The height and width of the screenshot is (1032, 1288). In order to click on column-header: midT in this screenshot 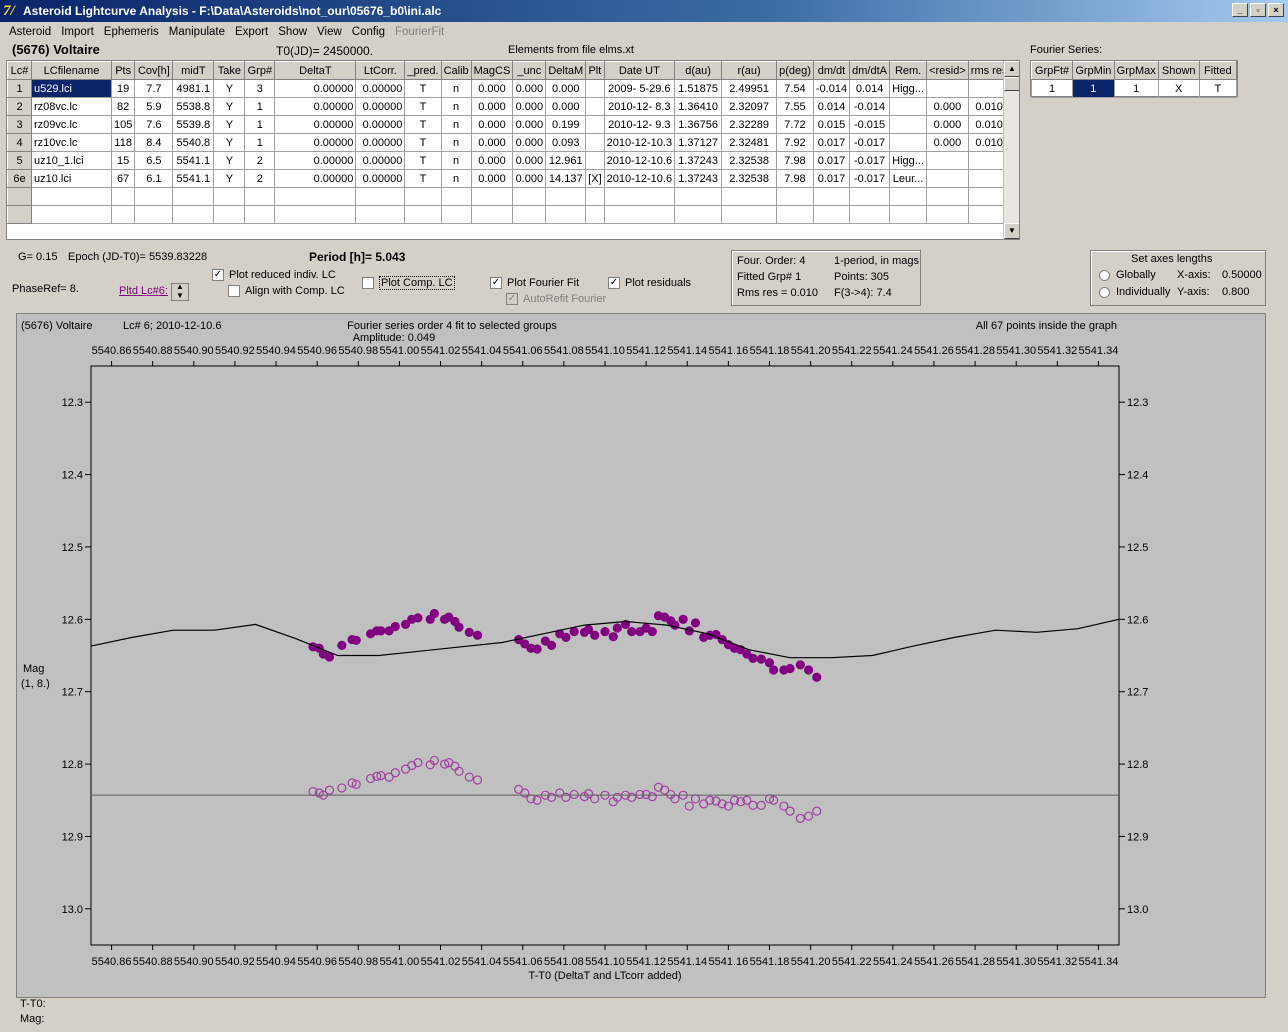, I will do `click(193, 70)`.